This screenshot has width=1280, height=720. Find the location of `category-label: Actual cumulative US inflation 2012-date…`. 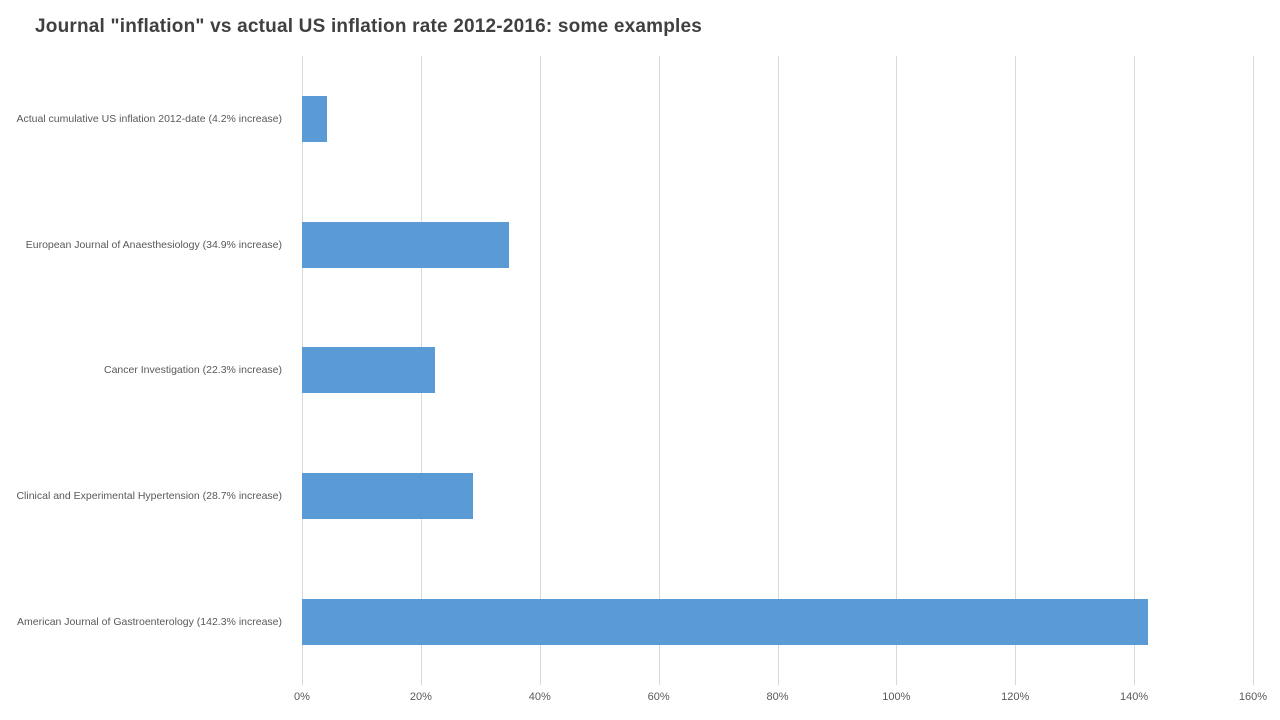

category-label: Actual cumulative US inflation 2012-date… is located at coordinates (149, 118).